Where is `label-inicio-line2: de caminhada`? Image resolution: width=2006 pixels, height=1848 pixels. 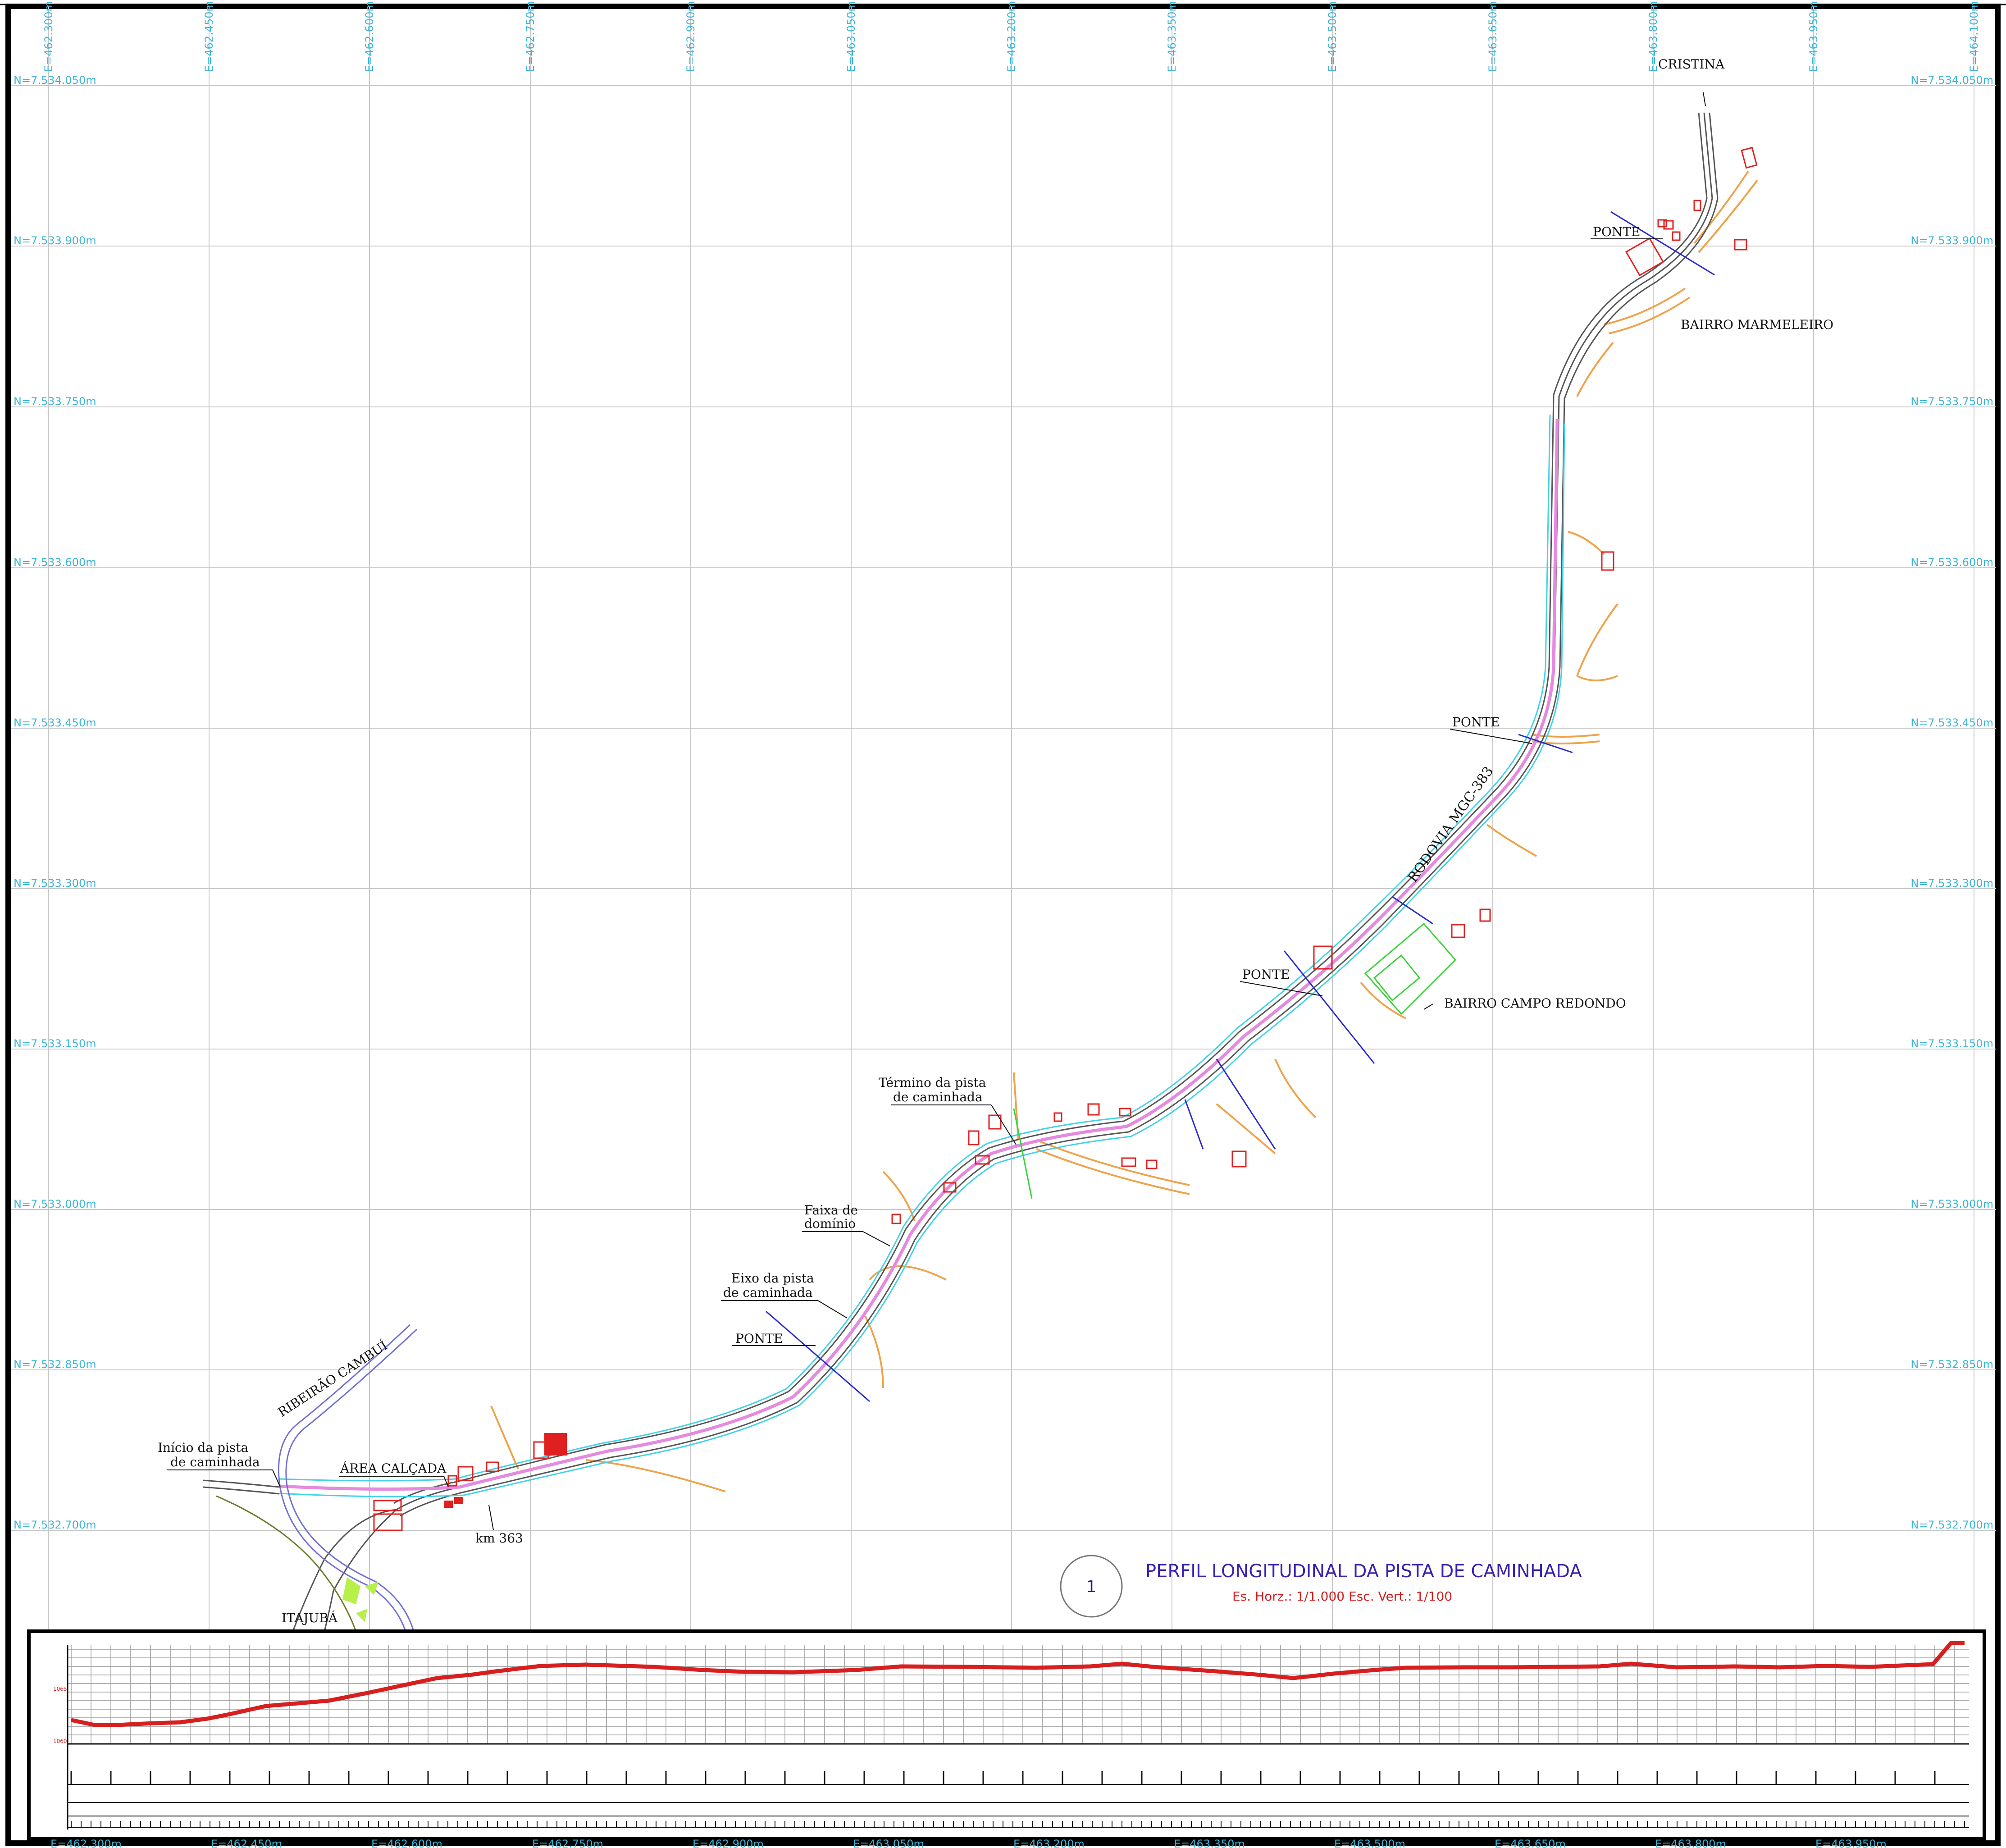 label-inicio-line2: de caminhada is located at coordinates (215, 1462).